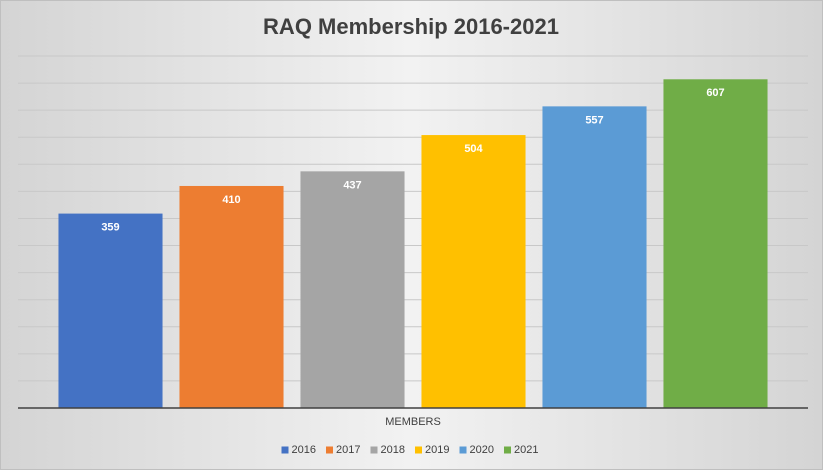 The width and height of the screenshot is (823, 470). Describe the element at coordinates (594, 120) in the screenshot. I see `data-label: 557` at that location.